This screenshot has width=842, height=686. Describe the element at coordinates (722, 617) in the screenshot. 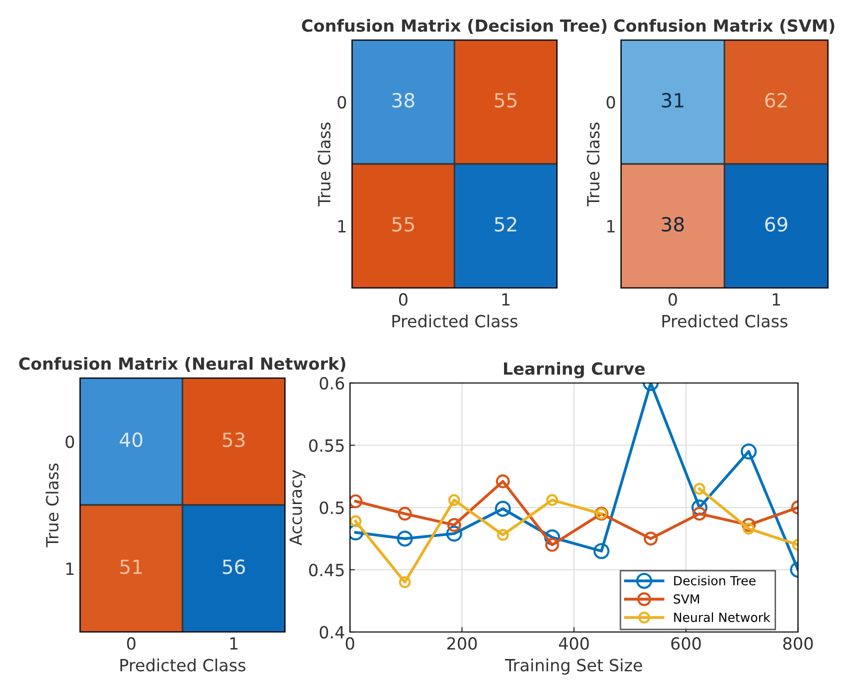

I see `legend-label: Neural Network` at that location.